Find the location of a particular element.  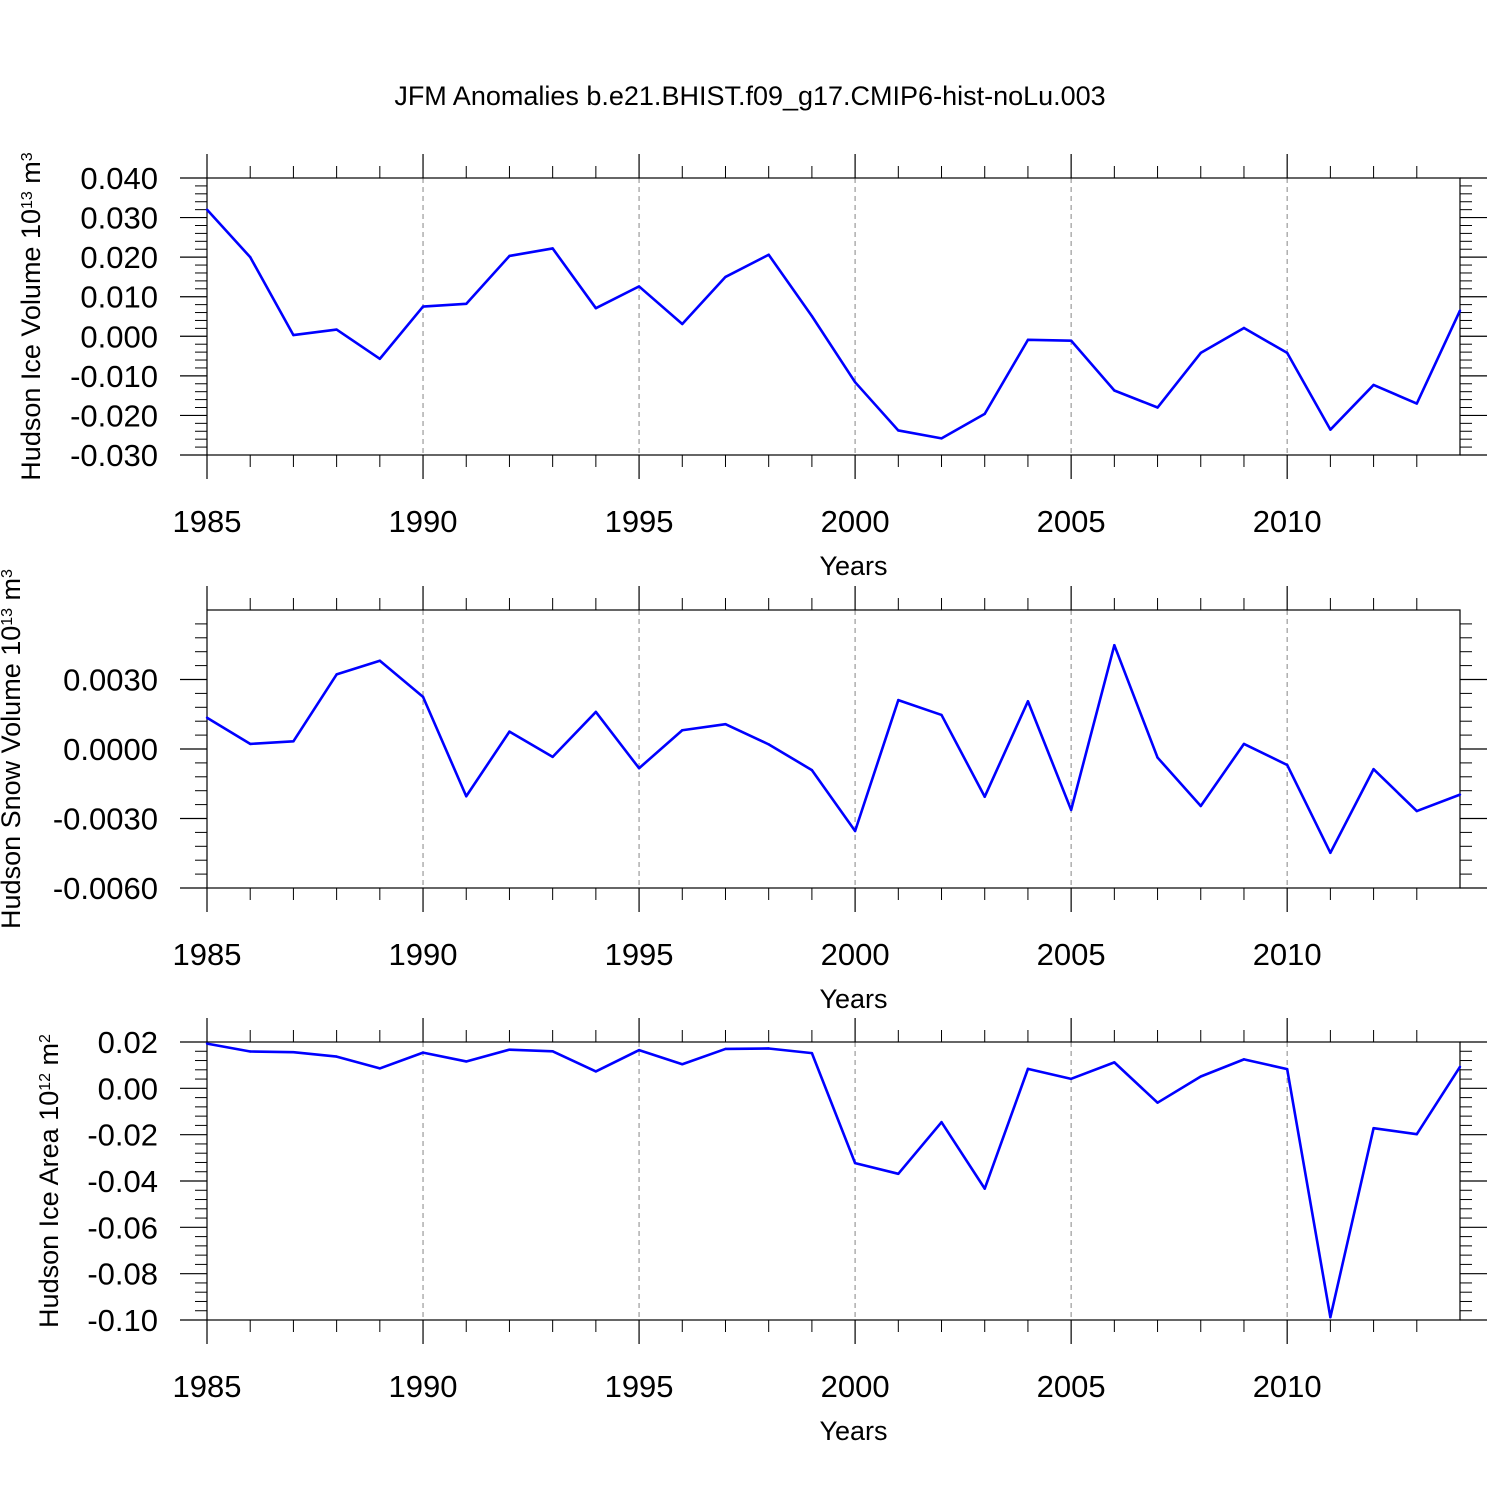

y-tick-label: -0.0030 is located at coordinates (105, 819).